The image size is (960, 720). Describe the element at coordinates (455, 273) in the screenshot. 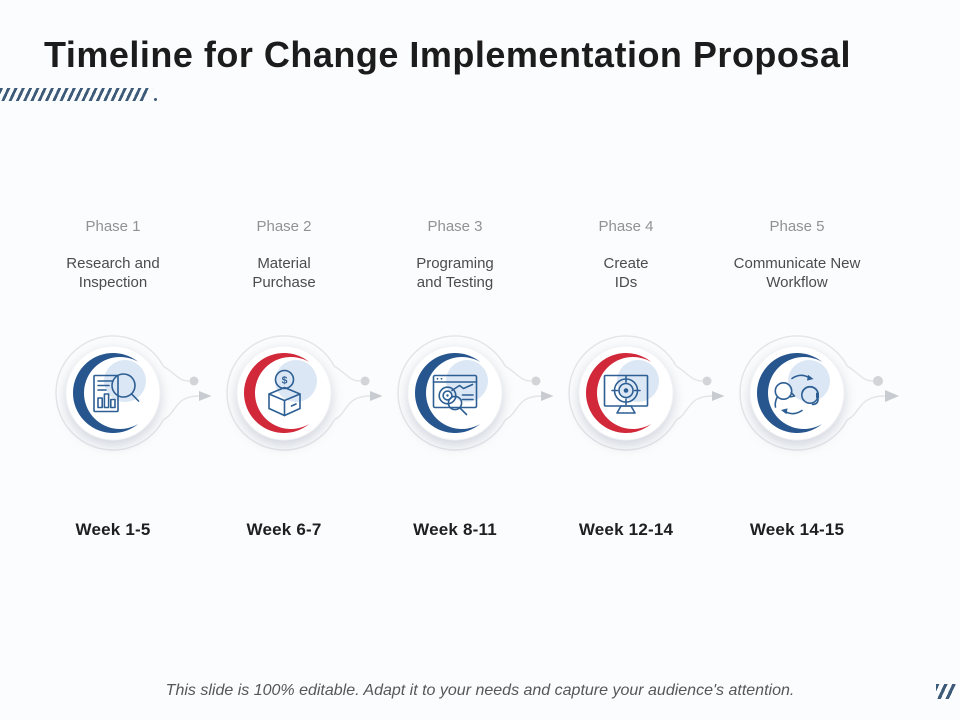

I see `phase-name: Programing and Testing` at that location.